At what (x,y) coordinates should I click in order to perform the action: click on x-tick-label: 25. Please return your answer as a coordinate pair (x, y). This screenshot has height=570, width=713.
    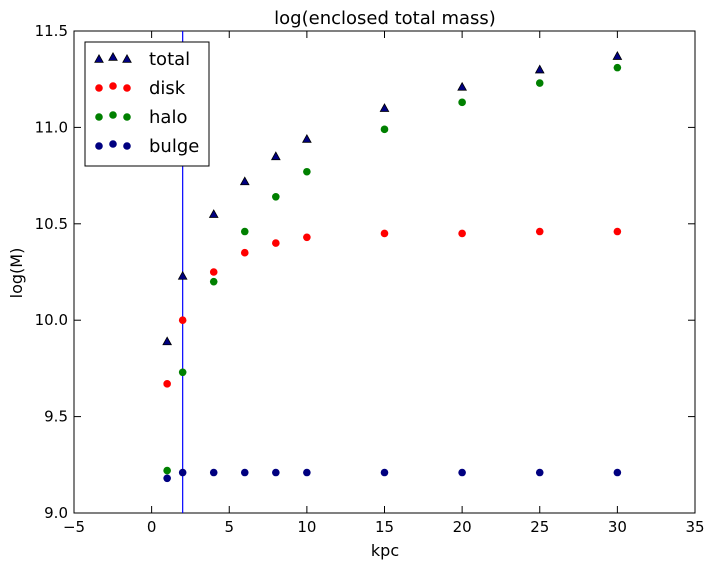
    Looking at the image, I should click on (539, 527).